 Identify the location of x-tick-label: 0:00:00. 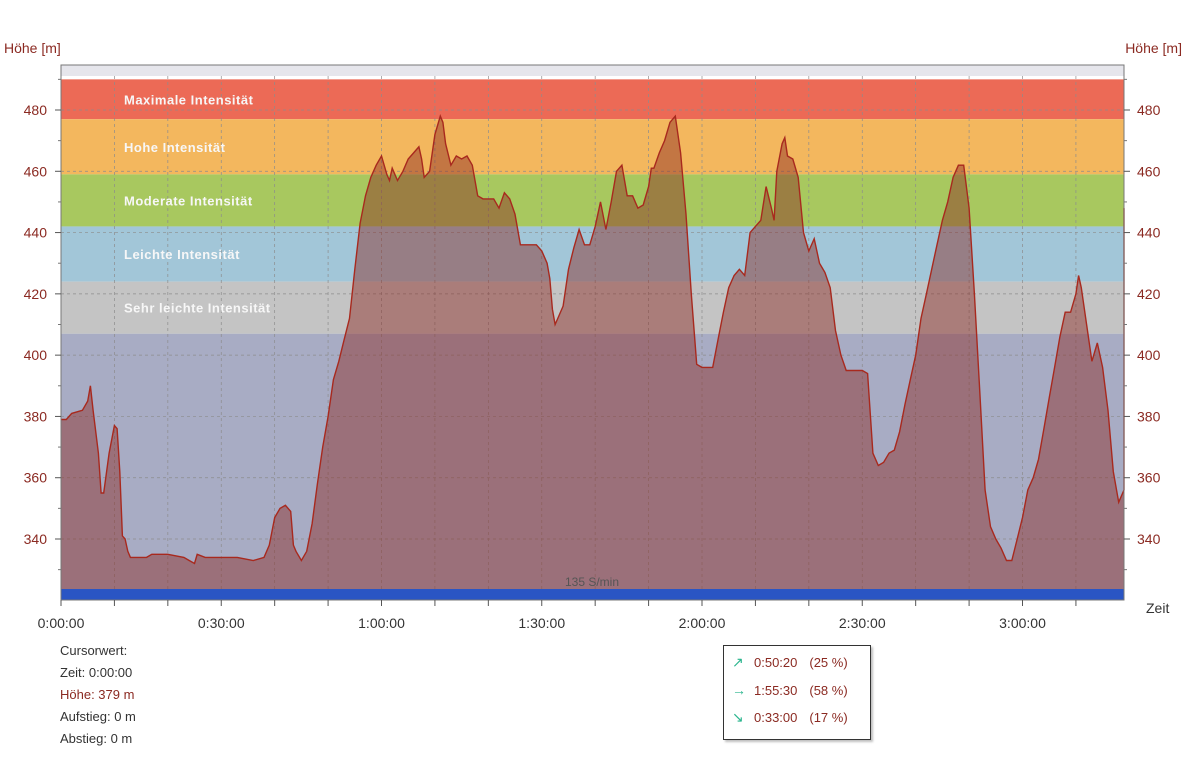
(61, 623).